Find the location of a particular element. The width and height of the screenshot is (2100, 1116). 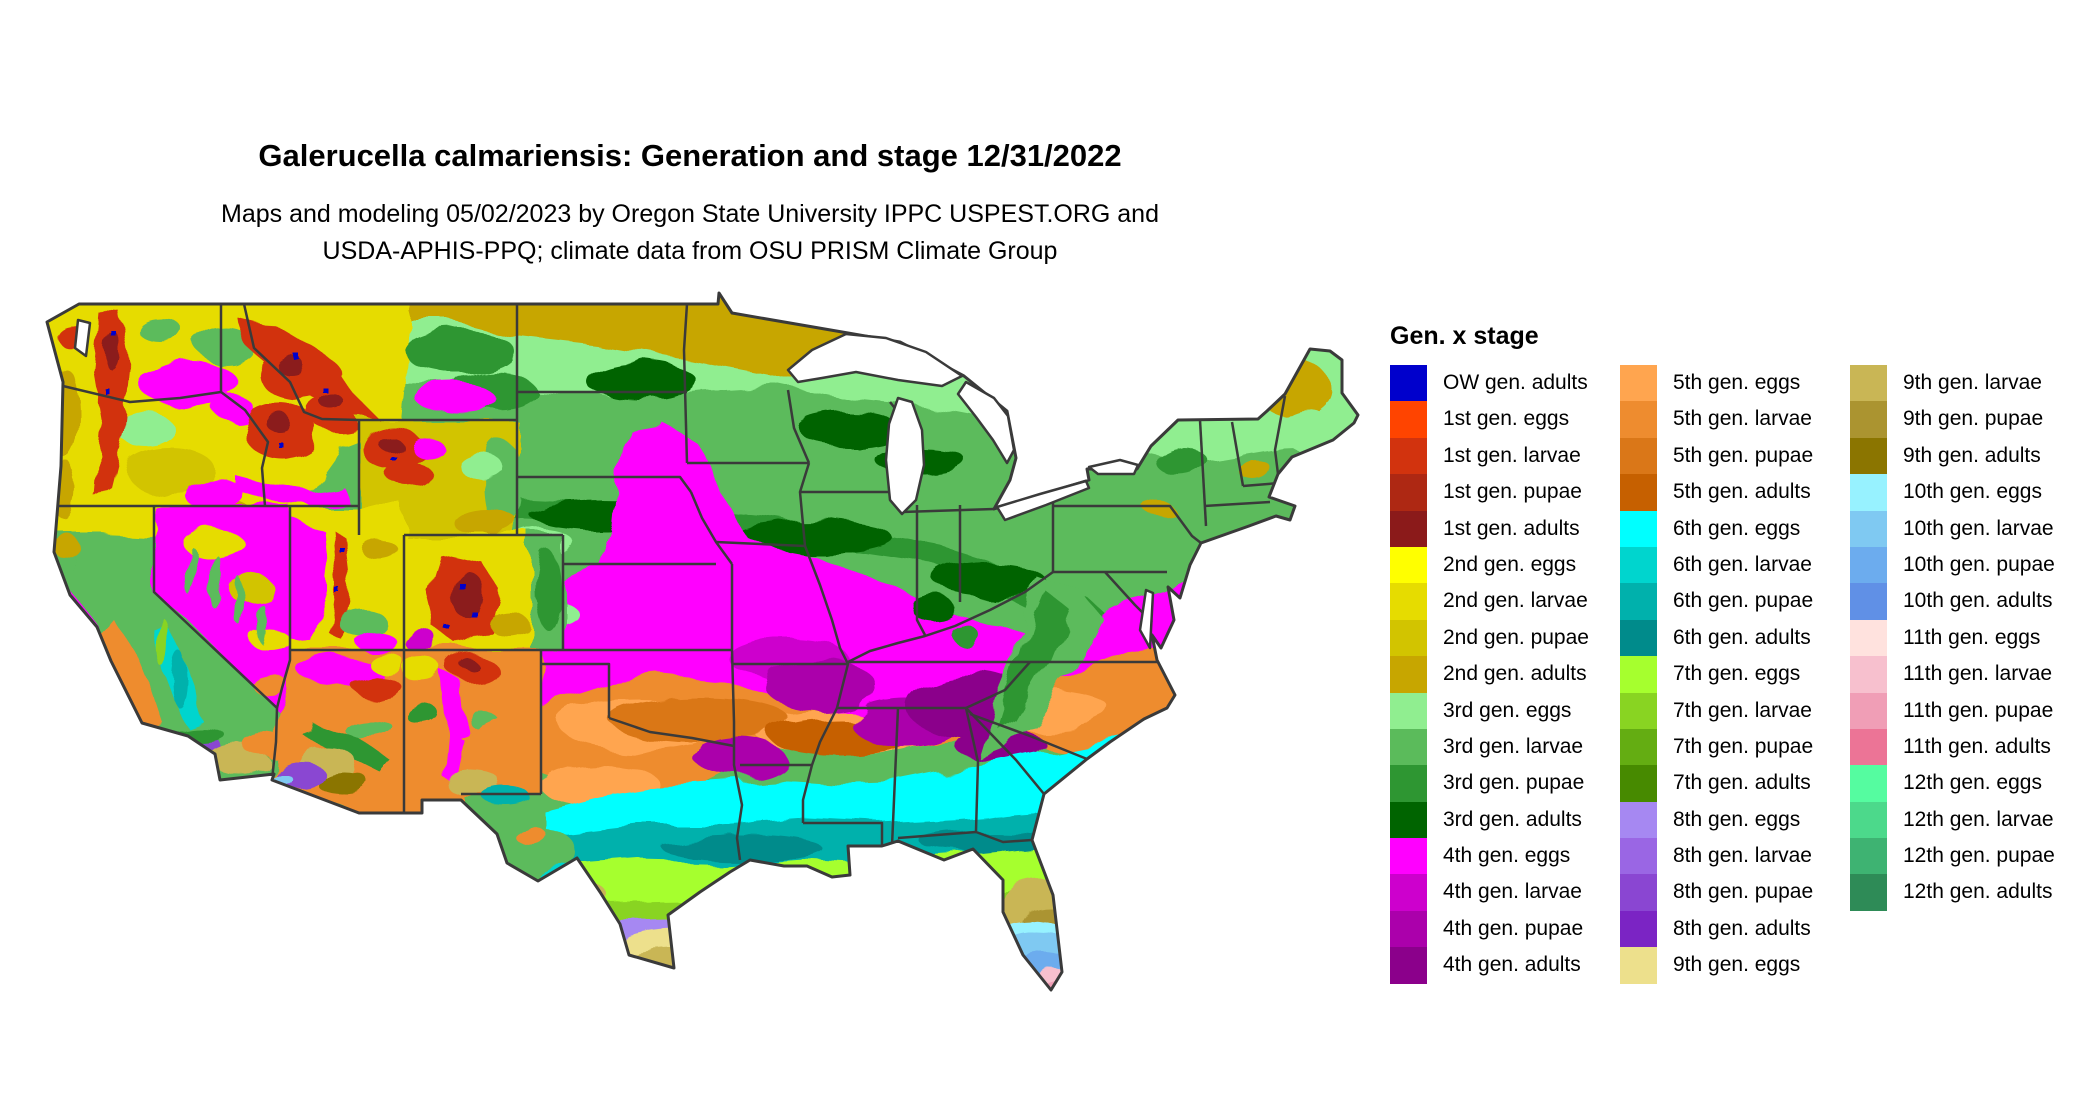

legend-label: 4th gen. larvae is located at coordinates (1512, 892).